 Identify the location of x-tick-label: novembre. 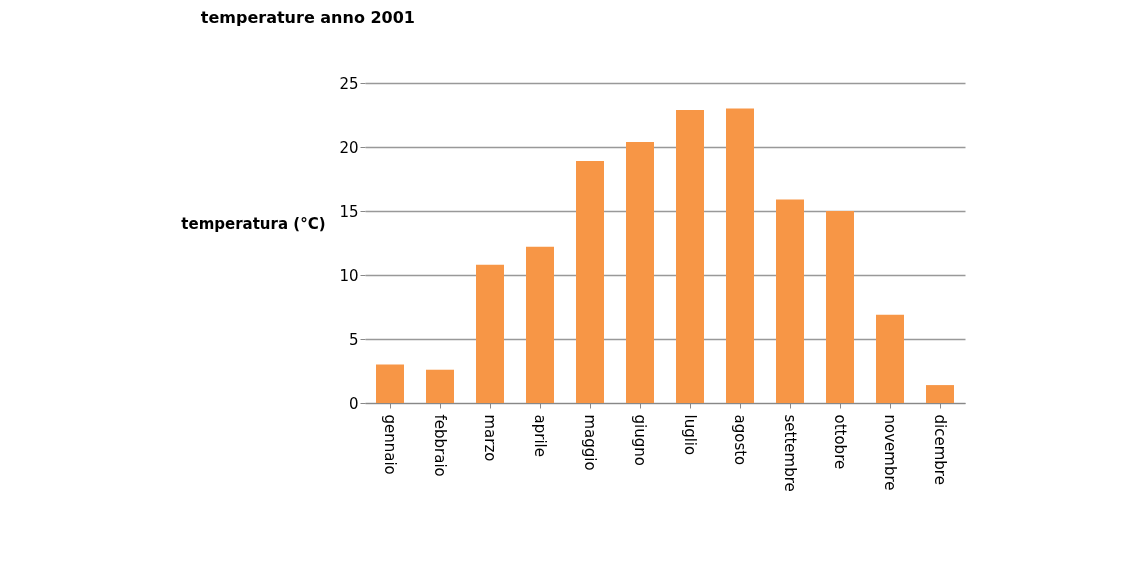
(890, 452).